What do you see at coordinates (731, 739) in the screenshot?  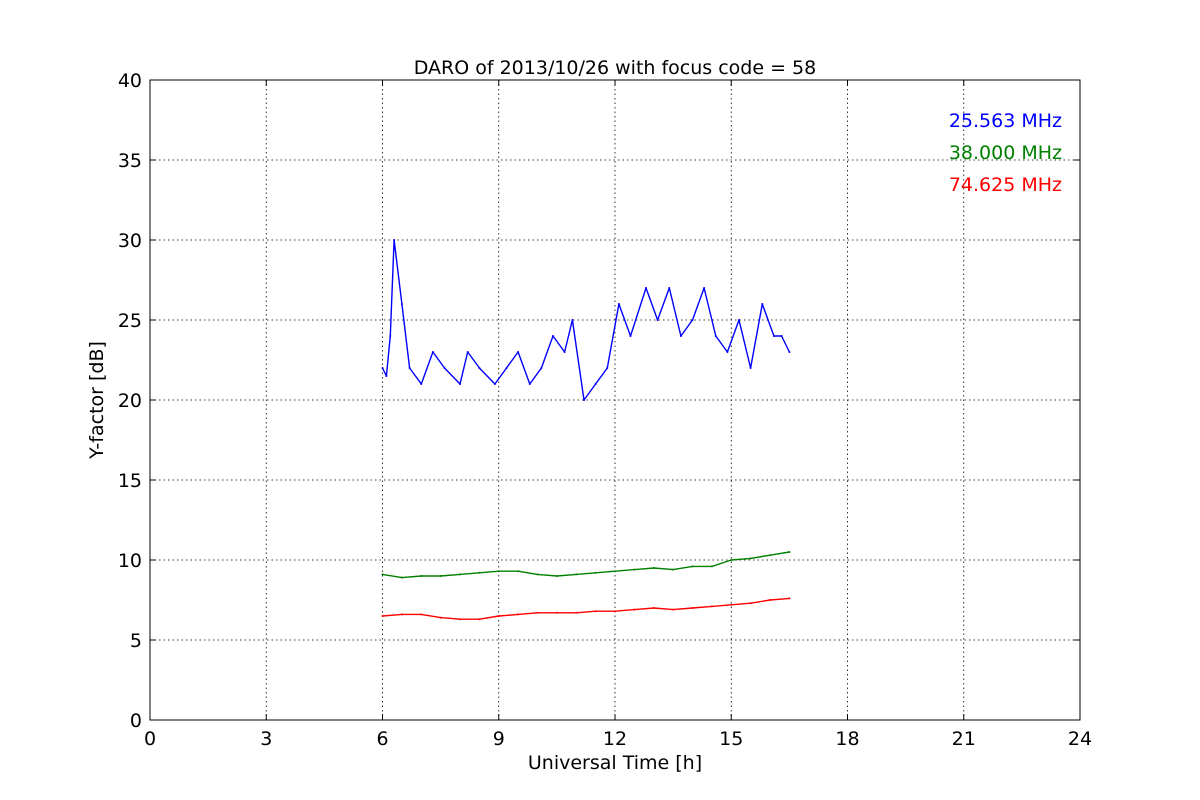 I see `x-tick-label: 15` at bounding box center [731, 739].